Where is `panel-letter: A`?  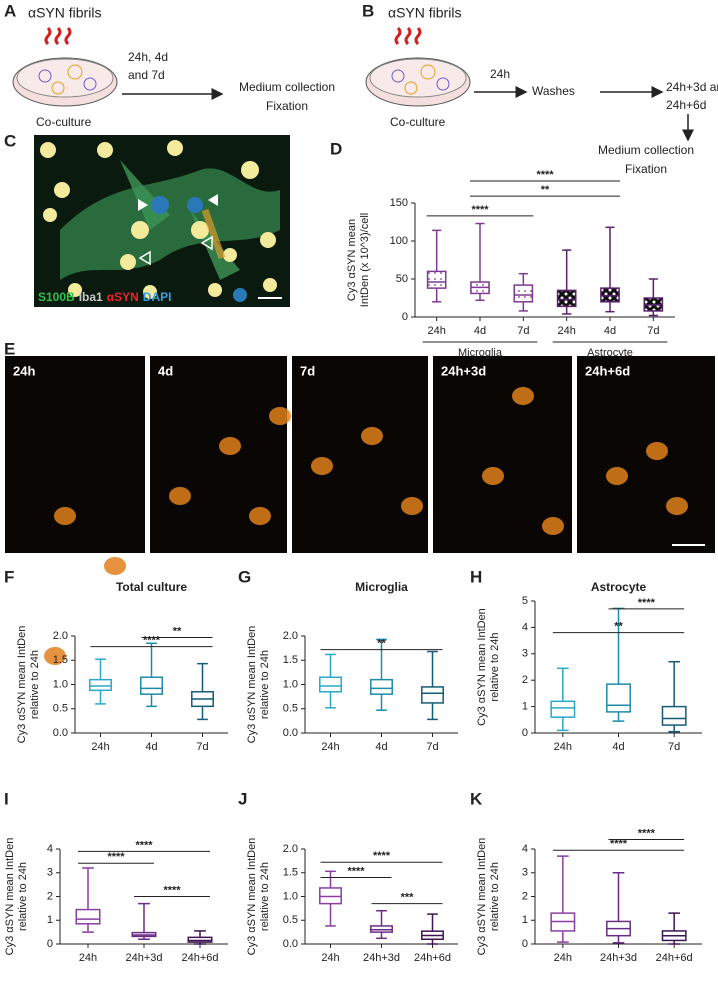 panel-letter: A is located at coordinates (10, 10).